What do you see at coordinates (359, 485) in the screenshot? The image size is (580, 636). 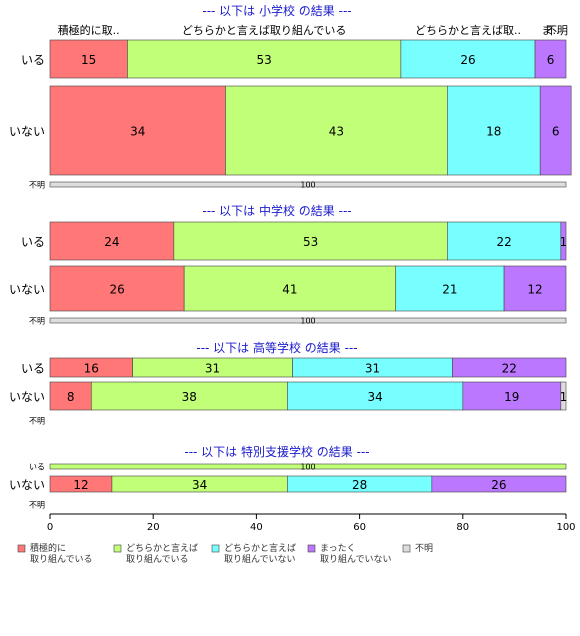 I see `data-label: 28` at bounding box center [359, 485].